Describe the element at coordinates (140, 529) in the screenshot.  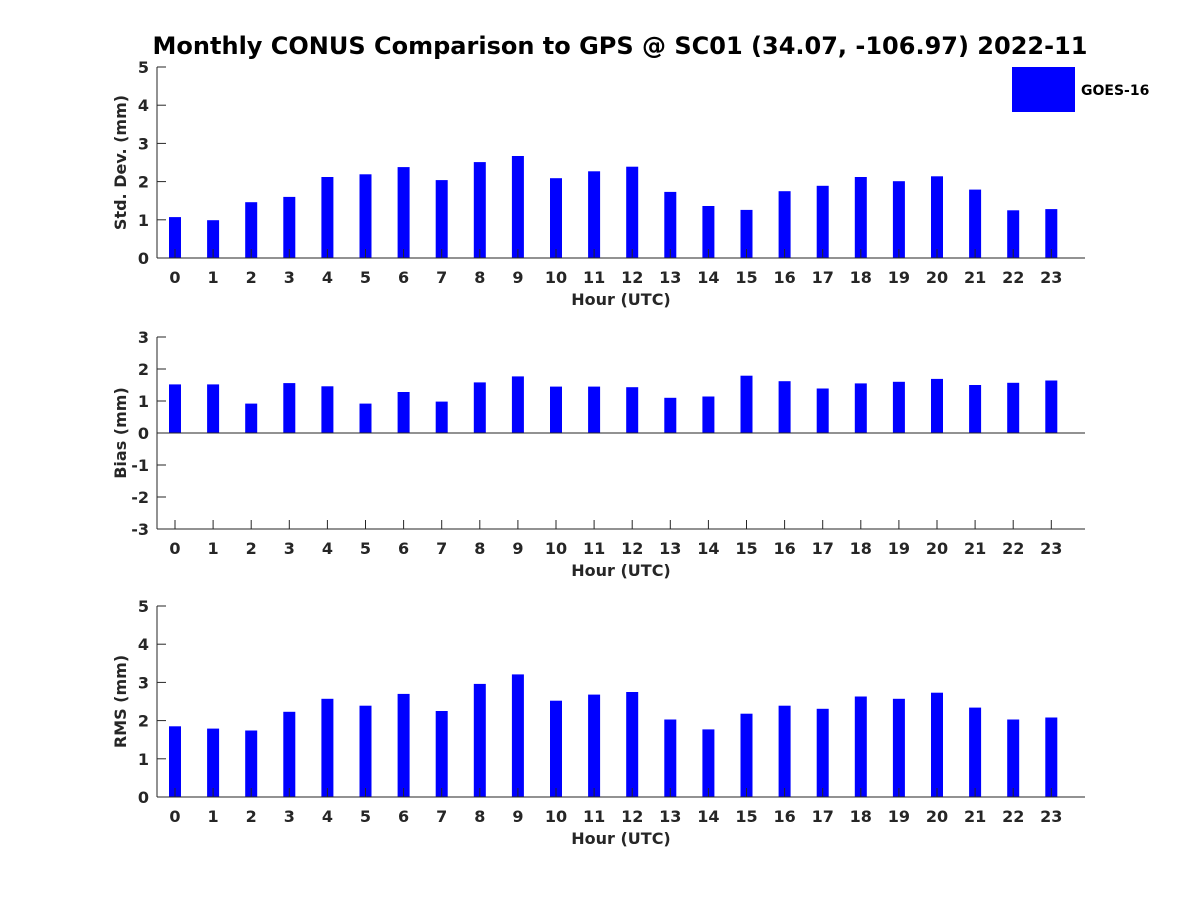
I see `y-tick-label: -3` at that location.